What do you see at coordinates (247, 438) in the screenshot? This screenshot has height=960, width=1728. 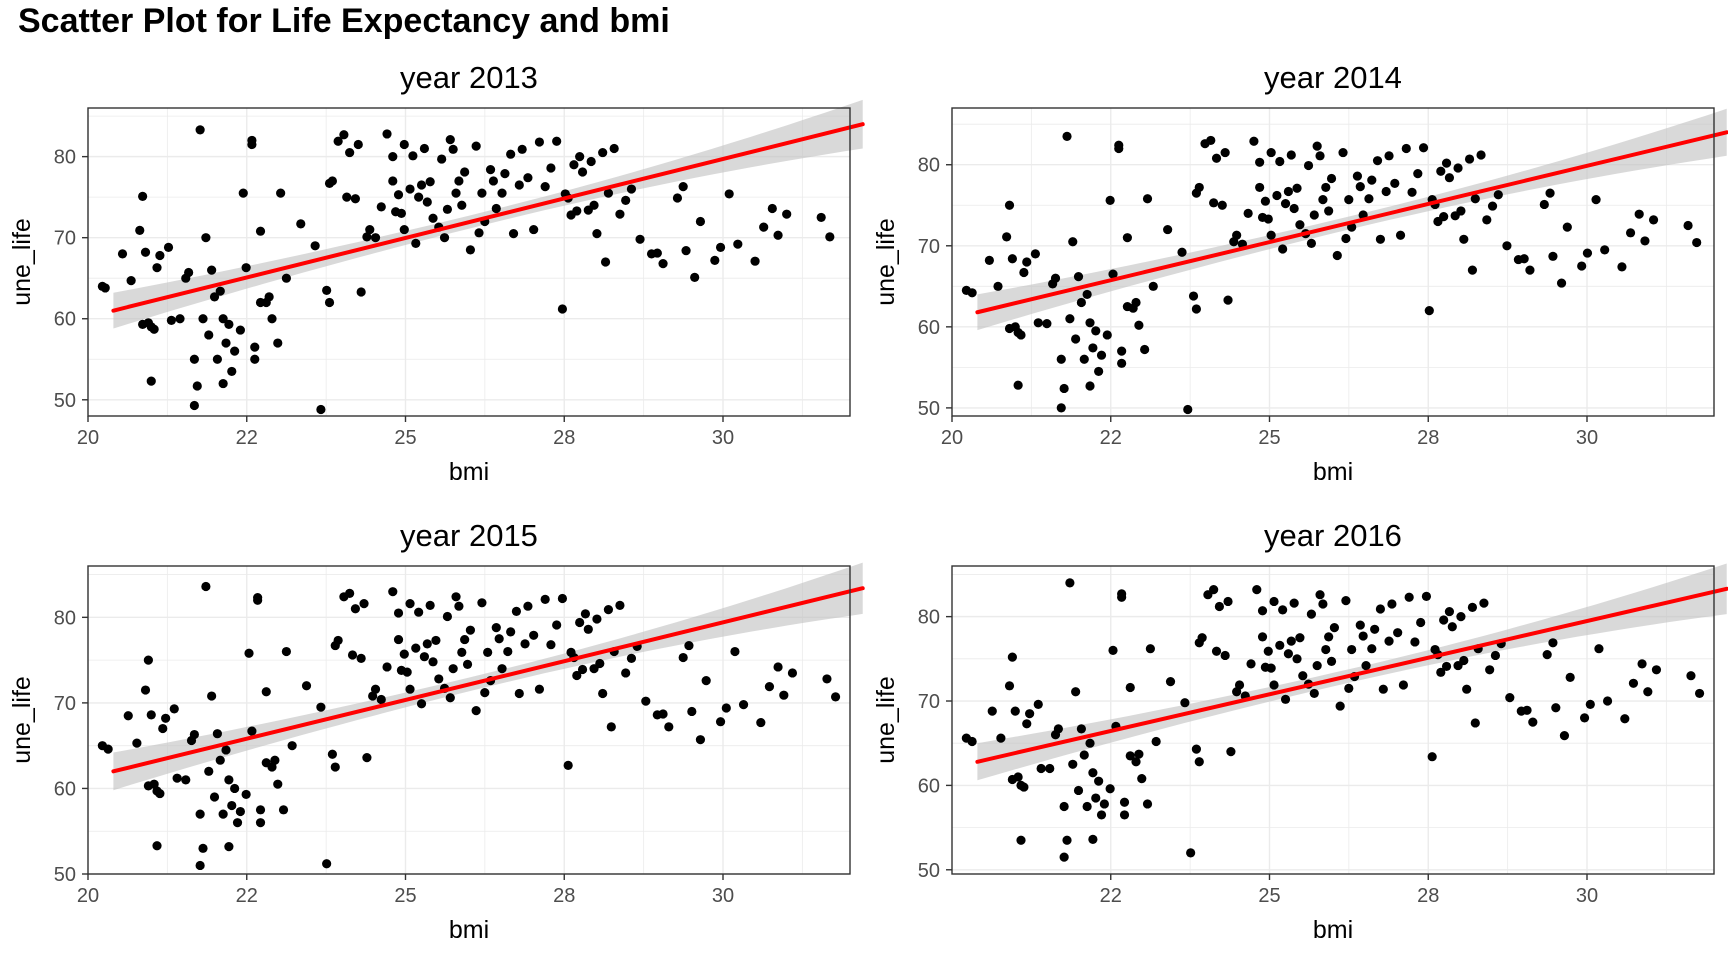 I see `x-tick-label: 22` at bounding box center [247, 438].